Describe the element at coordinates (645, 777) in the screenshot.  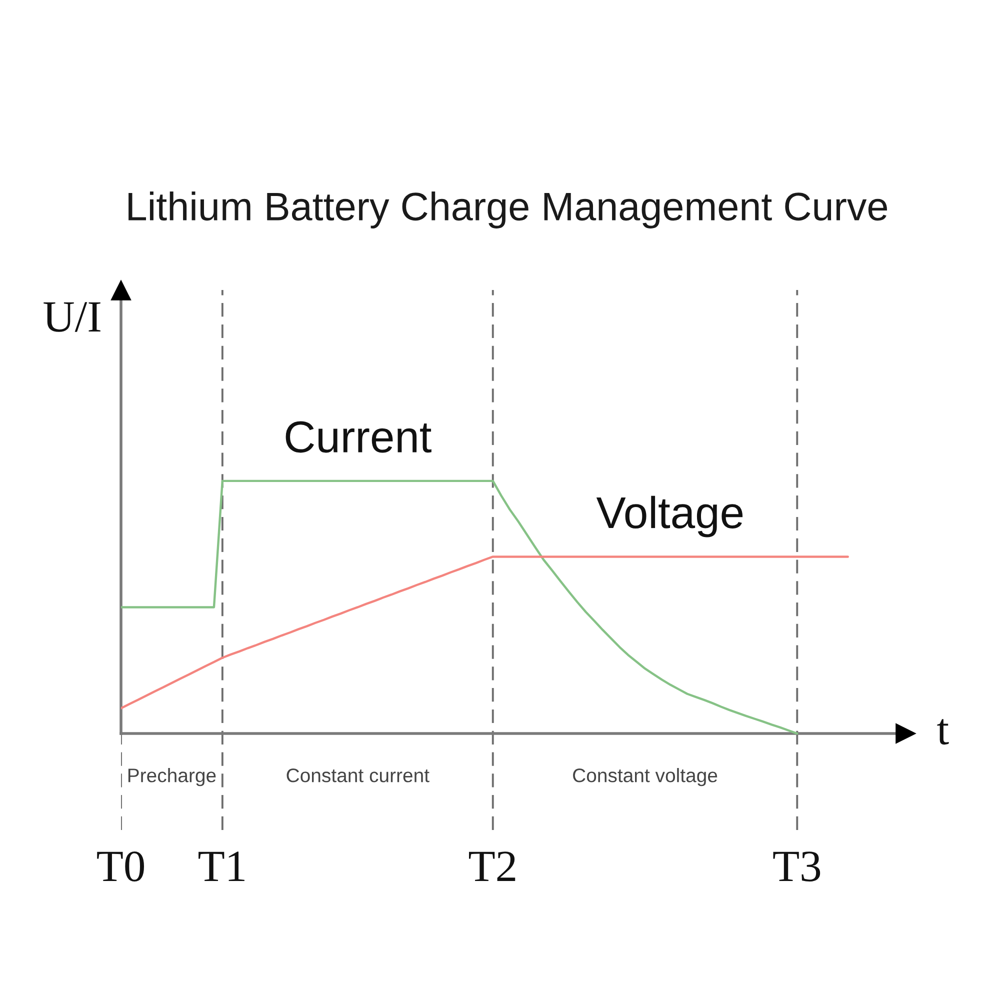
I see `text: Constant voltage` at that location.